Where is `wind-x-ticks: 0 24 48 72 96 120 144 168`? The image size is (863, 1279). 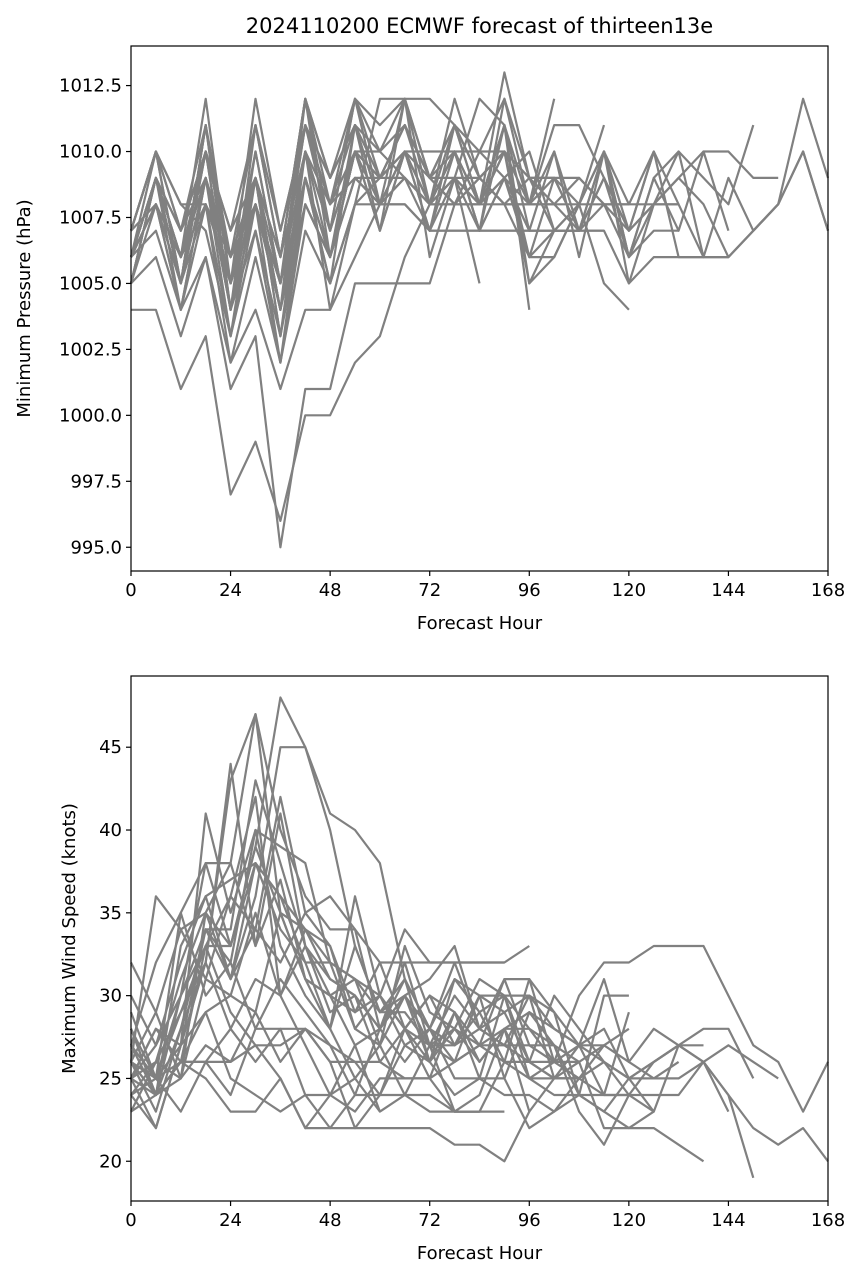
wind-x-ticks: 0 24 48 72 96 120 144 168 is located at coordinates (485, 1216).